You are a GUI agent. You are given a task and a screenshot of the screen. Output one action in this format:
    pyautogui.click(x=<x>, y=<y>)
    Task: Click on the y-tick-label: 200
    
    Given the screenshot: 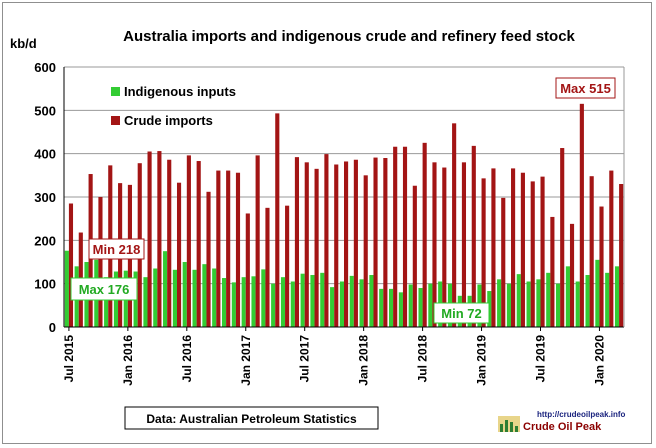 What is the action you would take?
    pyautogui.click(x=45, y=240)
    